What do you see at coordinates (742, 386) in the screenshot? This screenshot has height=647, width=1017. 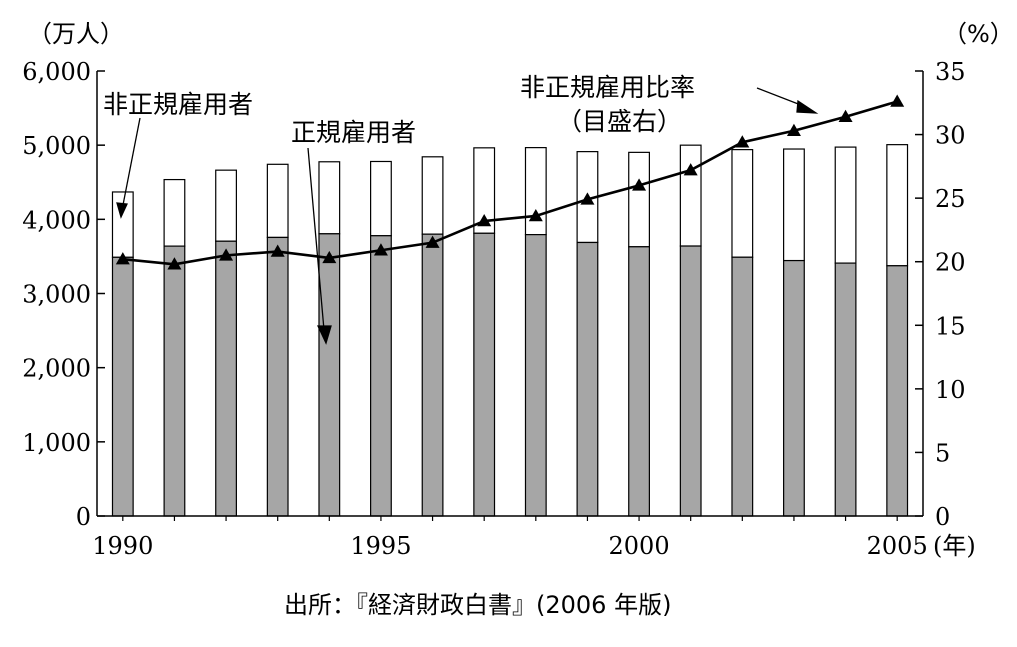 I see `bar-regular-2002` at bounding box center [742, 386].